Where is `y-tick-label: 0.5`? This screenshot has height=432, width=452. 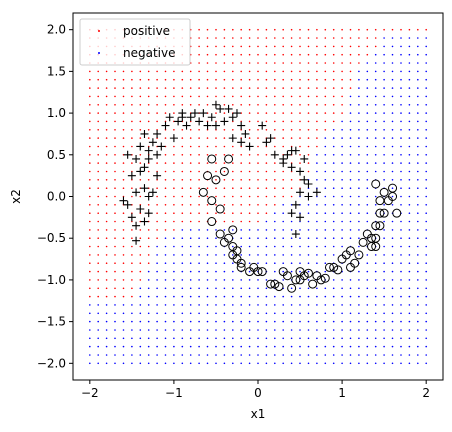
y-tick-label: 0.5 is located at coordinates (56, 155).